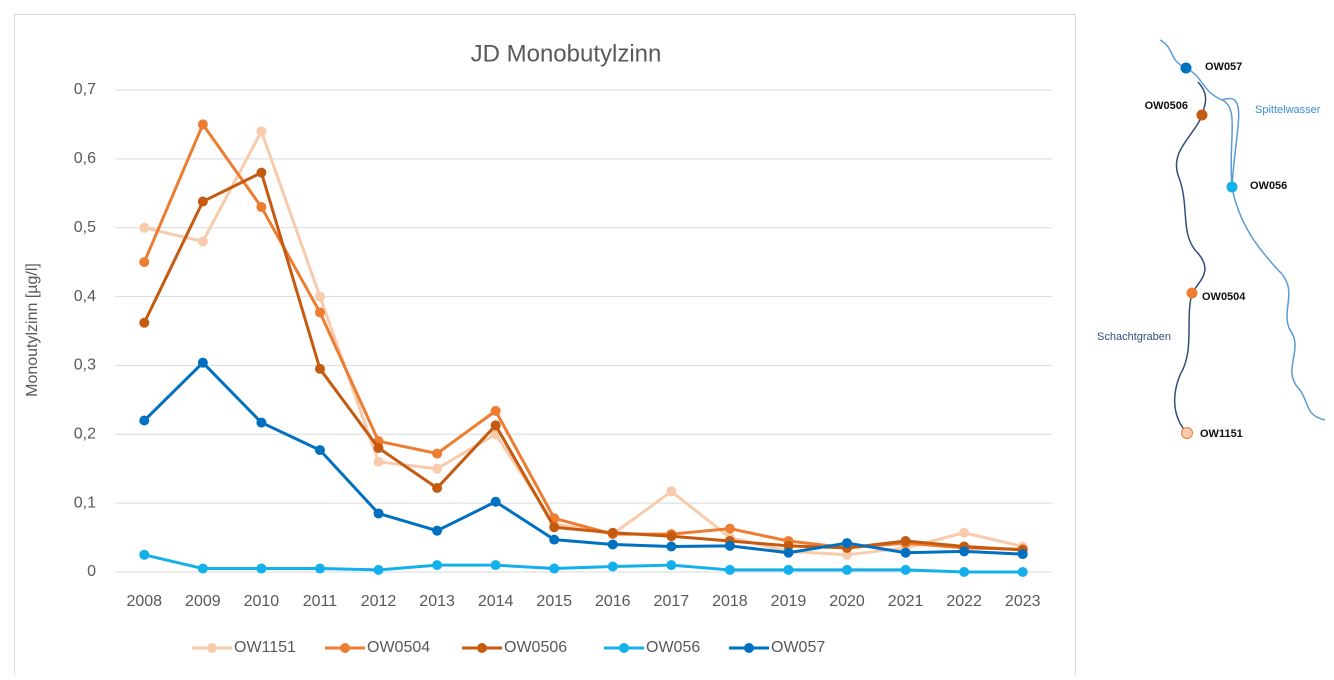  Describe the element at coordinates (85, 89) in the screenshot. I see `y-tick-label: 0,7` at that location.